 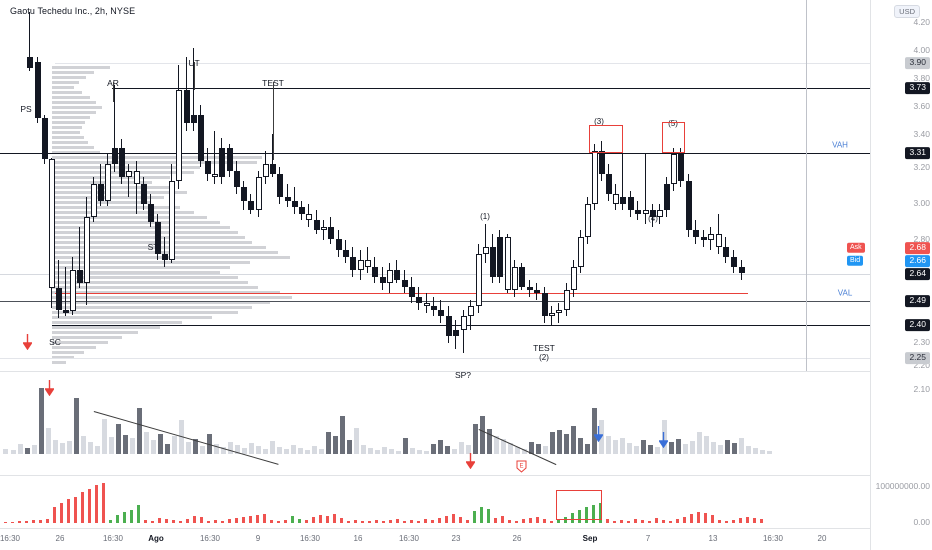 I want to click on earnings-marker: E, so click(x=521, y=466).